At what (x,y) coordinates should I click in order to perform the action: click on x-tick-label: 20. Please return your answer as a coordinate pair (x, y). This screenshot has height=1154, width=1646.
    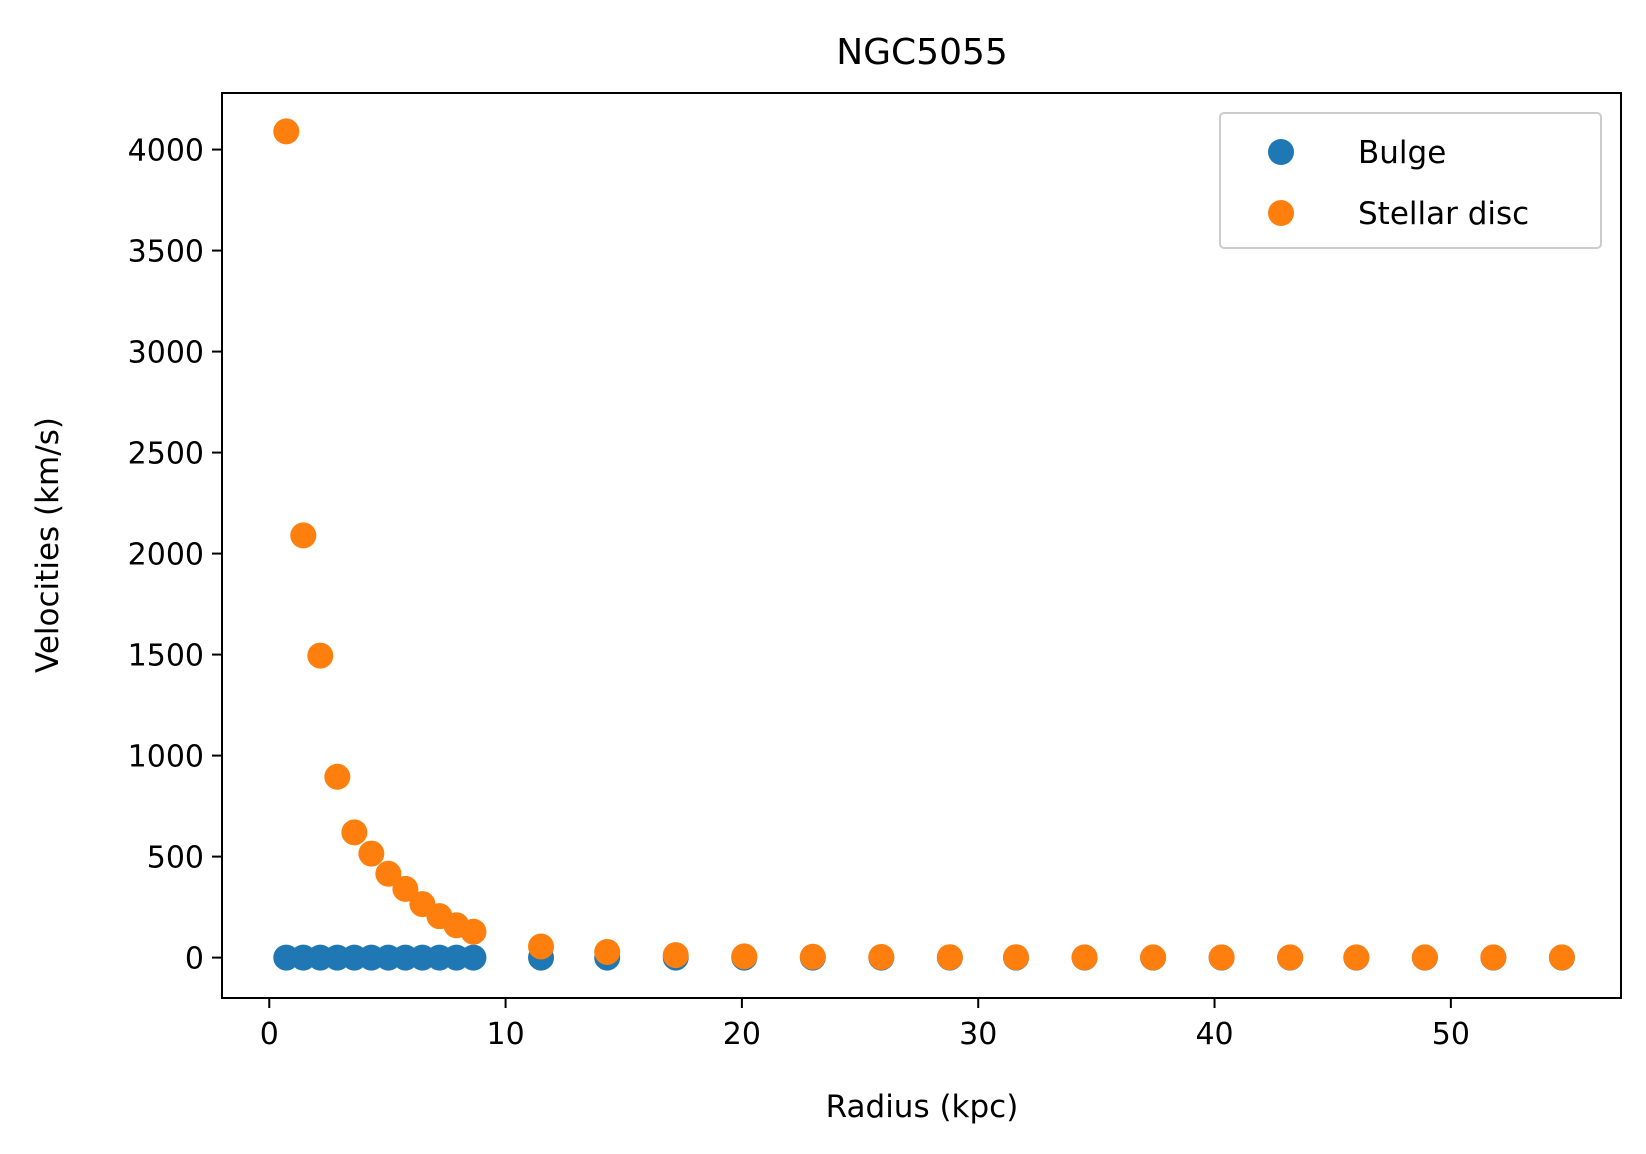
    Looking at the image, I should click on (742, 1034).